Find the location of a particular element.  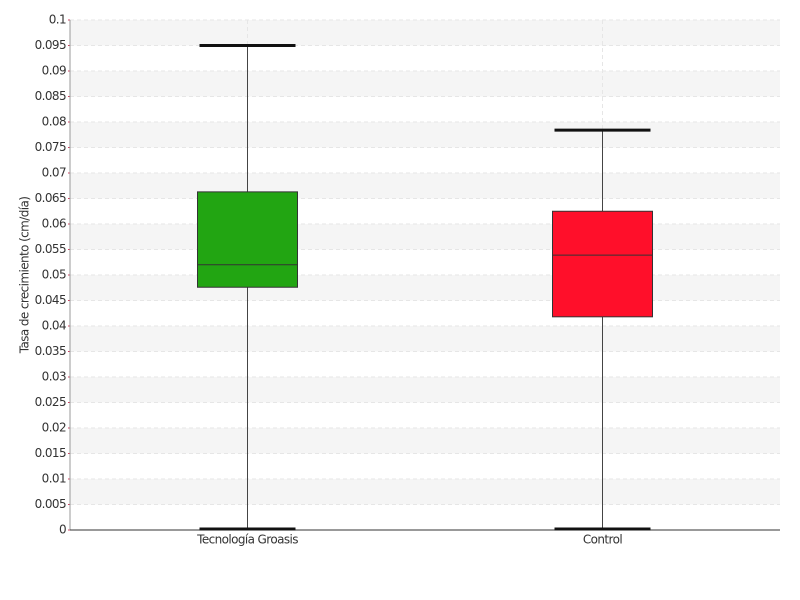

y-tick-label: 0.035 is located at coordinates (50, 351).